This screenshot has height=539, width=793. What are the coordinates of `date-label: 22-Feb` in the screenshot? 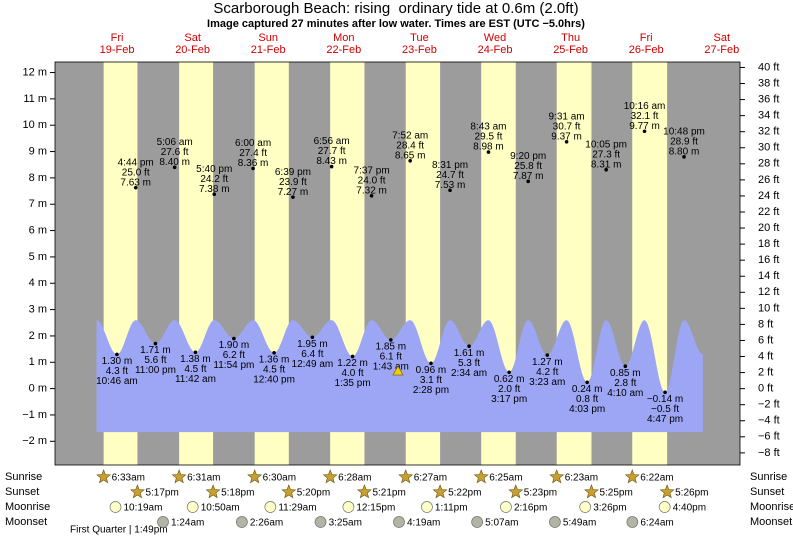 It's located at (343, 50).